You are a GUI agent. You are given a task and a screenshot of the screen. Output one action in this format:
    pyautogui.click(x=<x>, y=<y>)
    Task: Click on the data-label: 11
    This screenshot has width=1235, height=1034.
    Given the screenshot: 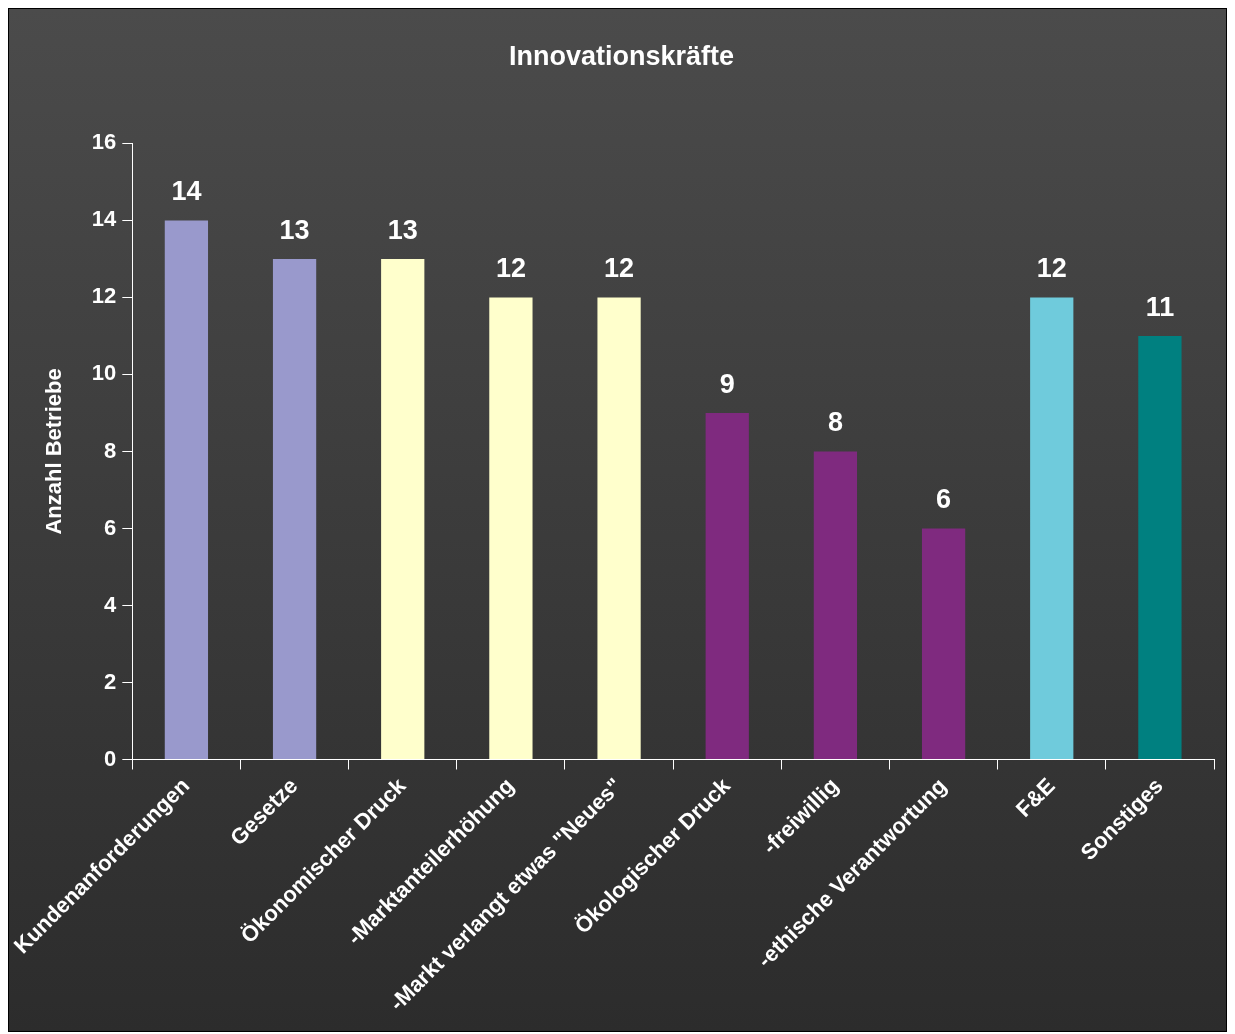 What is the action you would take?
    pyautogui.click(x=1160, y=306)
    